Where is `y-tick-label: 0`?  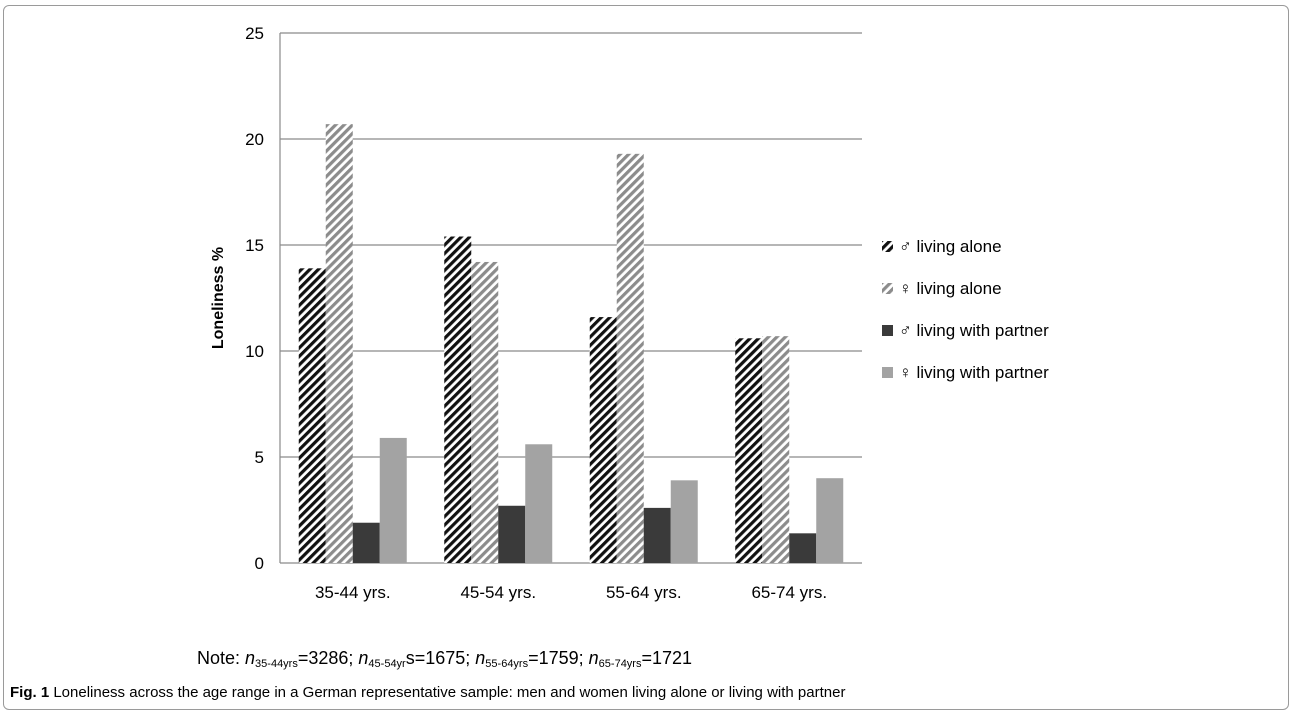 y-tick-label: 0 is located at coordinates (259, 563).